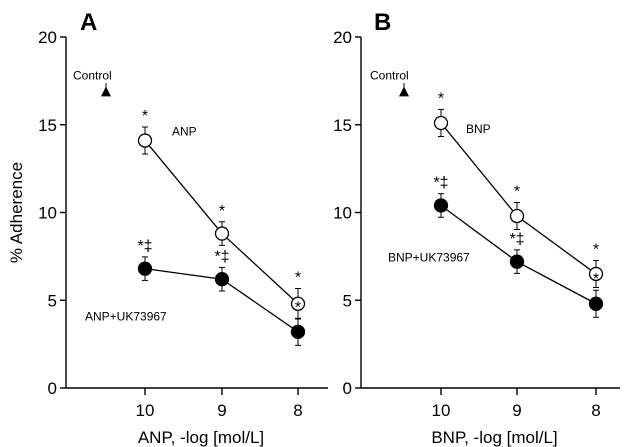 The width and height of the screenshot is (625, 447). What do you see at coordinates (494, 437) in the screenshot?
I see `x-axis-label: BNP, -log [mol/L]` at bounding box center [494, 437].